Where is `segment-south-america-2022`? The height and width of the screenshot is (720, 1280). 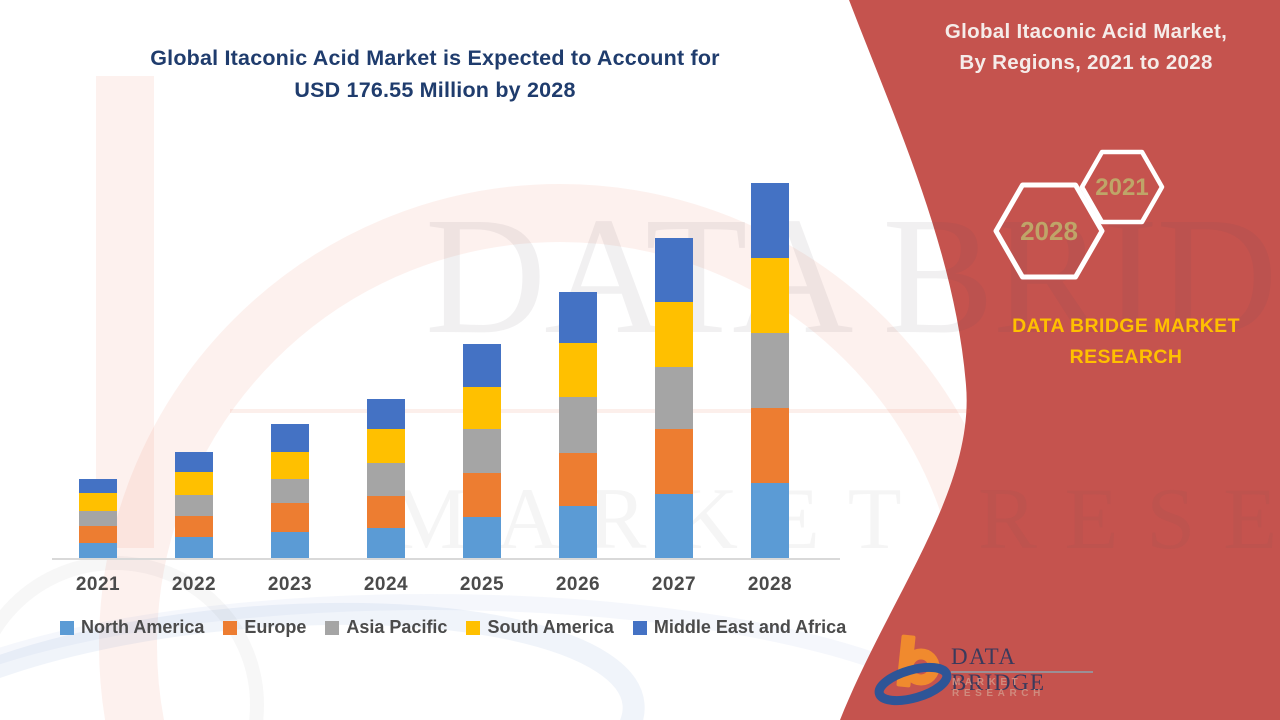
segment-south-america-2022 is located at coordinates (194, 483).